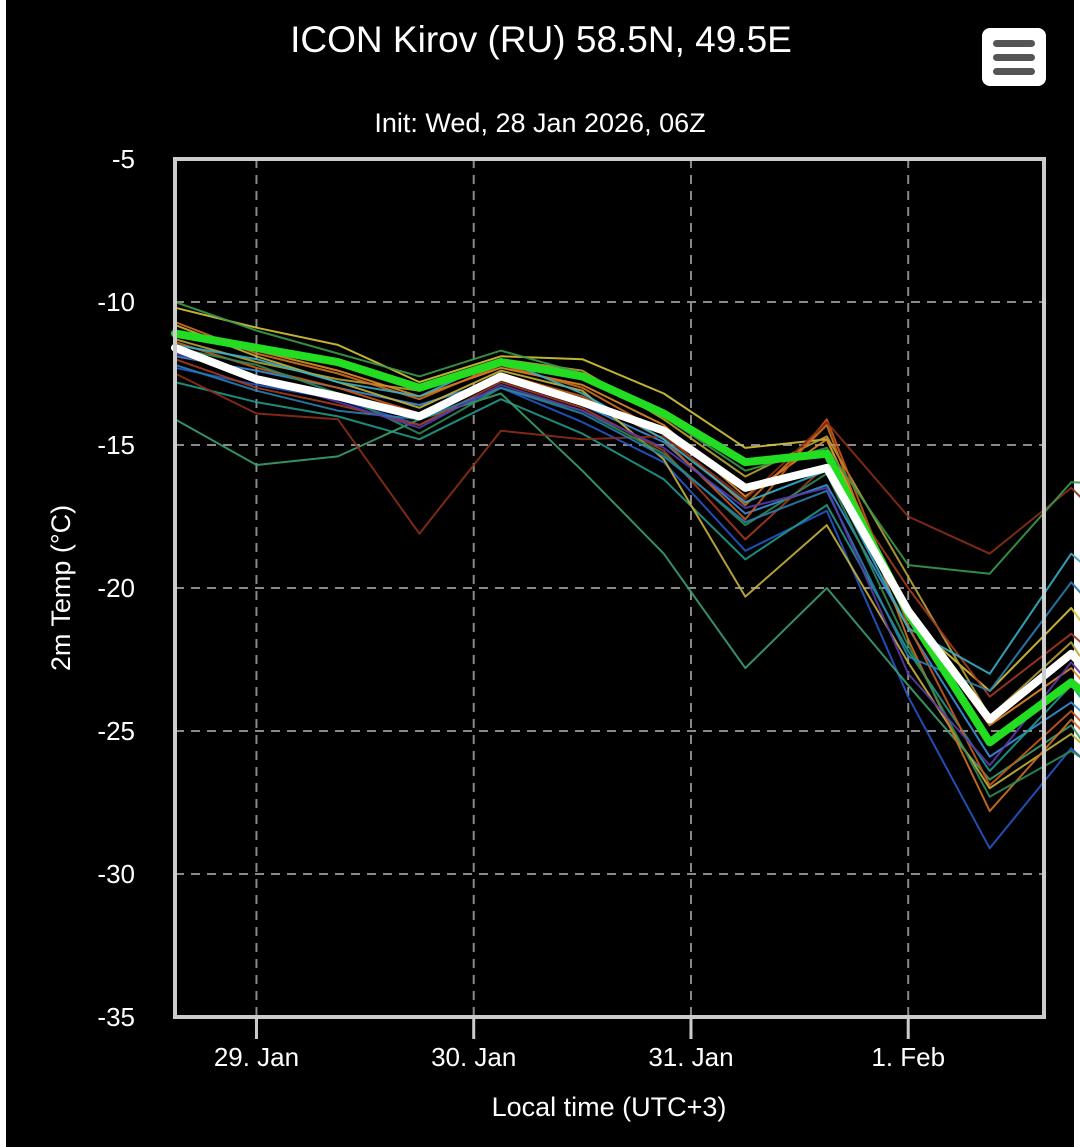 The height and width of the screenshot is (1147, 1080). I want to click on series-line-member, so click(627, 463).